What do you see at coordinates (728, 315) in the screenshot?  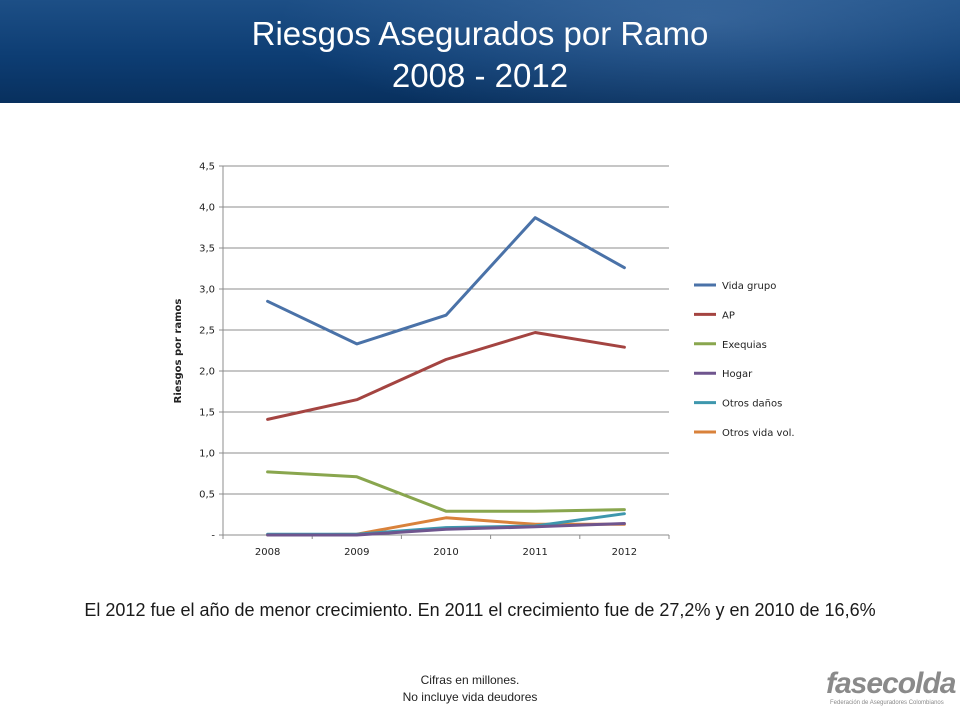 I see `legend-label: AP` at bounding box center [728, 315].